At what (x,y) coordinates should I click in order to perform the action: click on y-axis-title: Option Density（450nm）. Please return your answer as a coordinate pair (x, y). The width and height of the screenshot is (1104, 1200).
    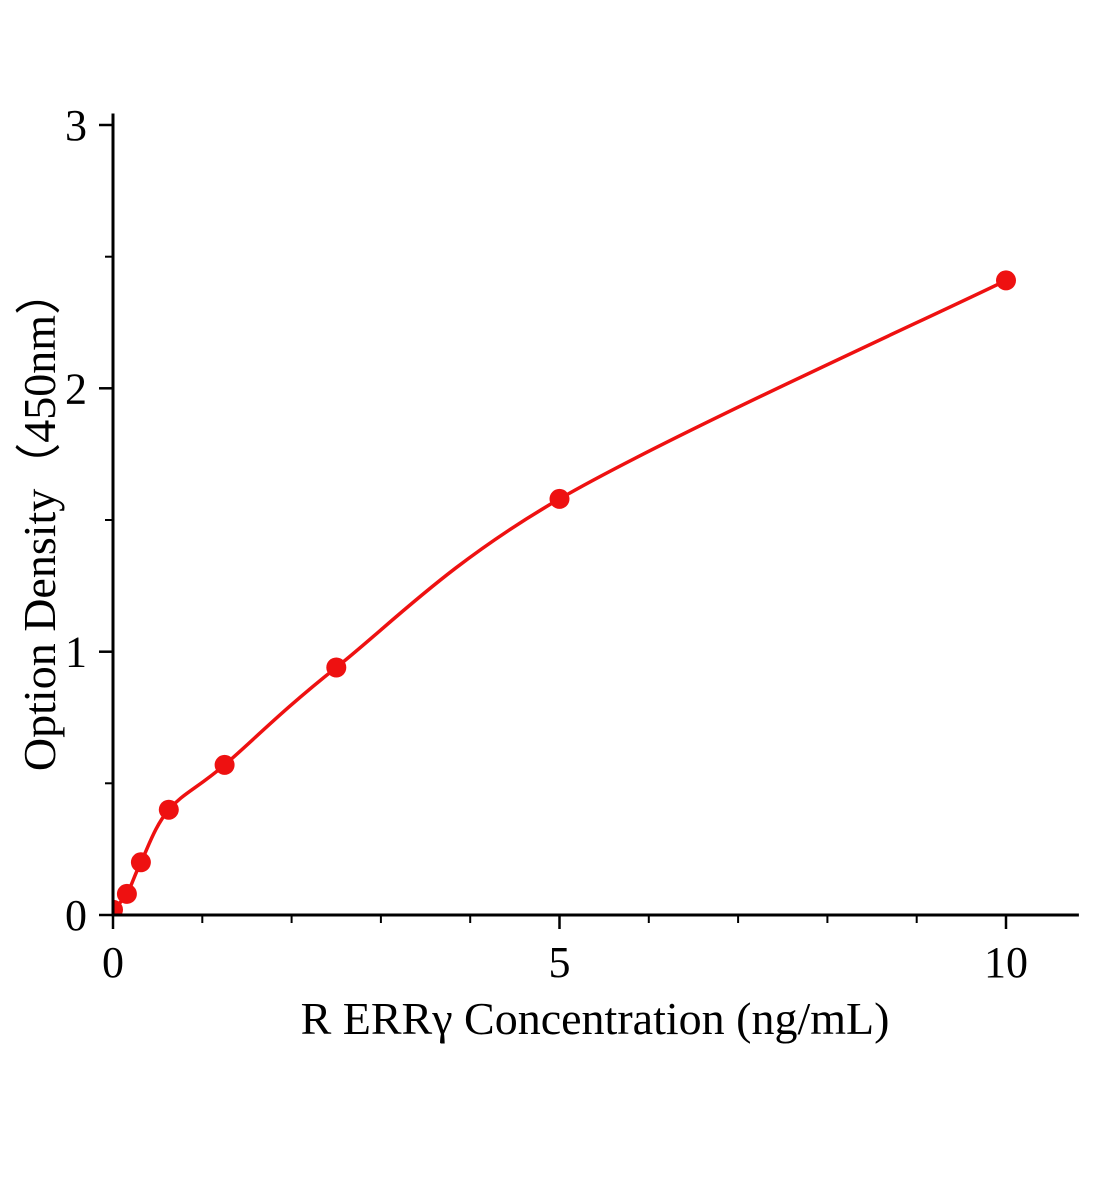
    Looking at the image, I should click on (39, 520).